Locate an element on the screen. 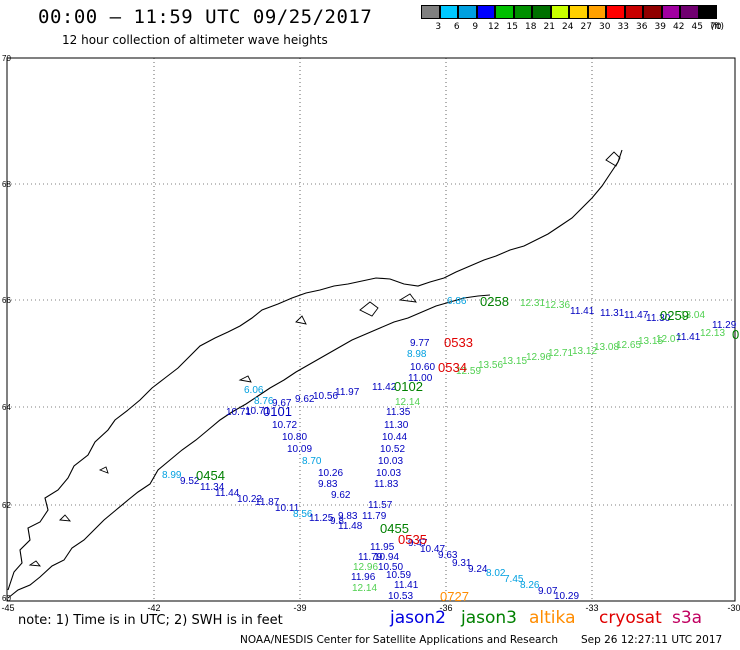  scale-label: 45 is located at coordinates (697, 27).